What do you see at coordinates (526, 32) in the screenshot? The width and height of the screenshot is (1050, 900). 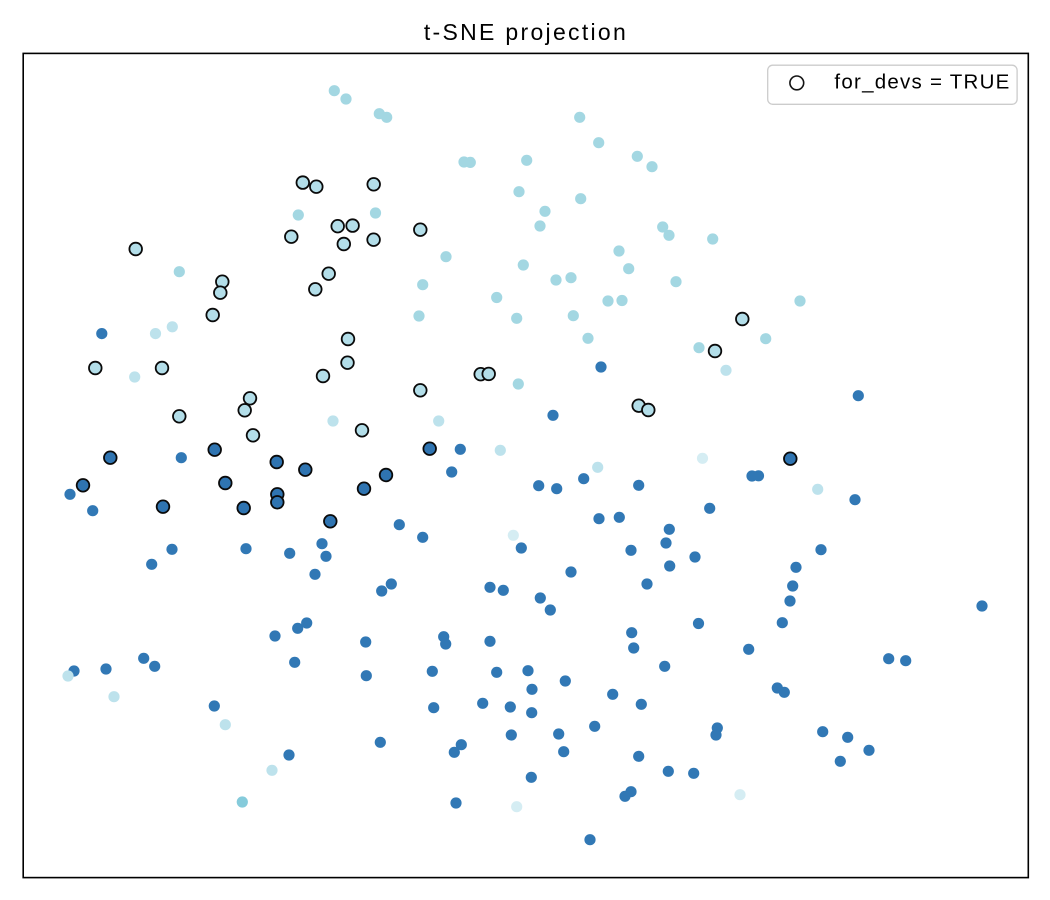 I see `svg-text: t-SNE projection` at bounding box center [526, 32].